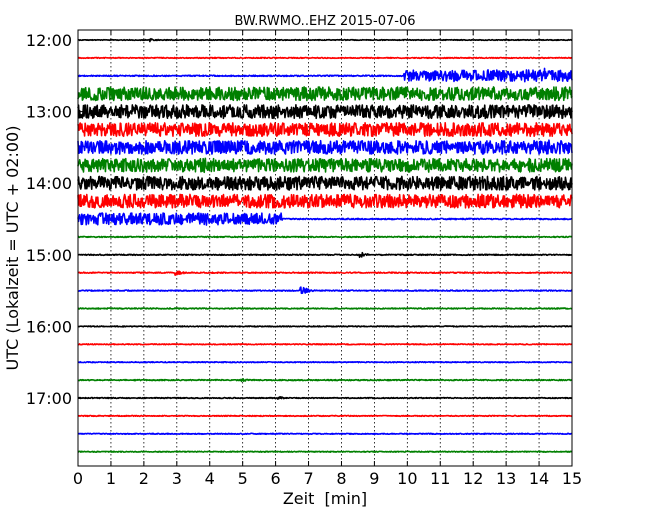  Describe the element at coordinates (374, 478) in the screenshot. I see `x-tick-label: 9` at that location.